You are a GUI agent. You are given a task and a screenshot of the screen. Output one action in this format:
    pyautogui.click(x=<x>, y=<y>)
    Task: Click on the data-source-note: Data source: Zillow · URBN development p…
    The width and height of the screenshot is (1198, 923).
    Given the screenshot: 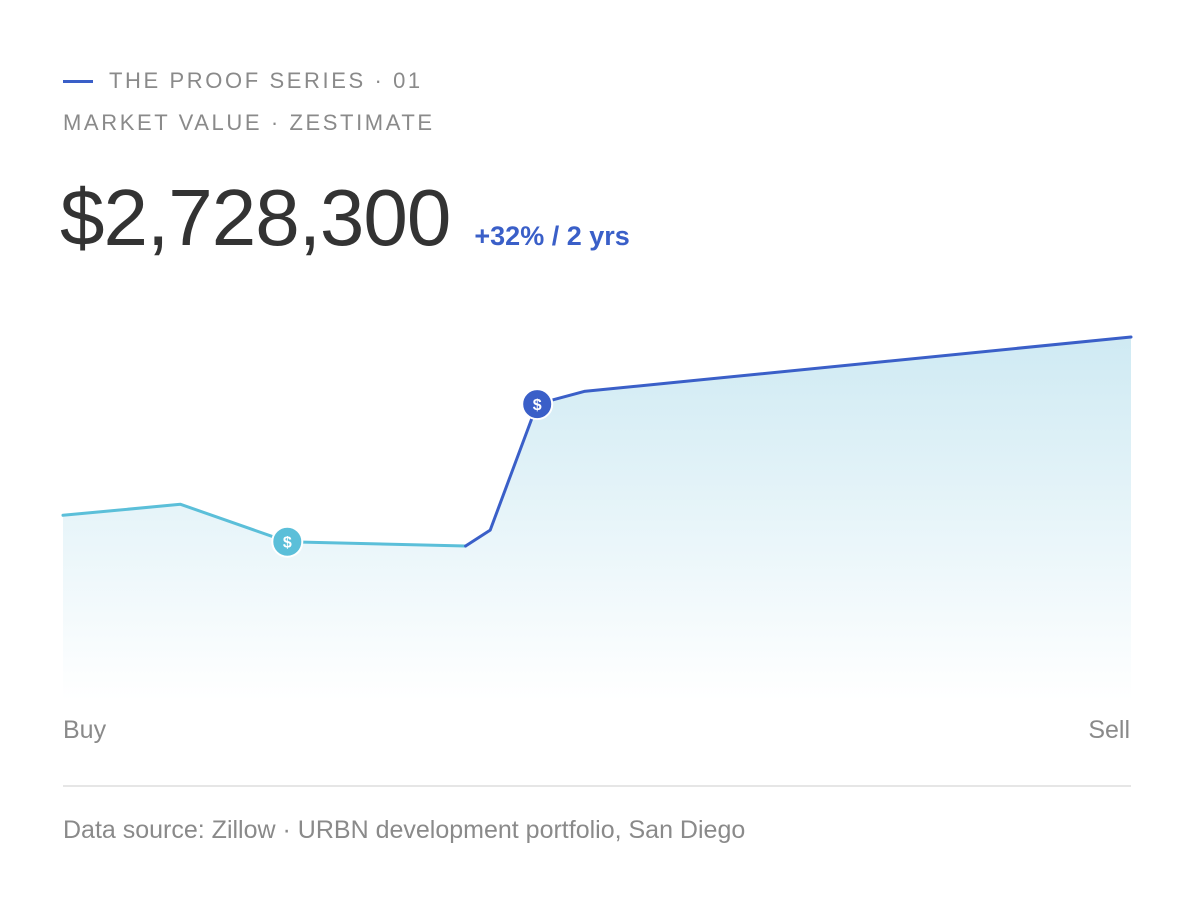 What is the action you would take?
    pyautogui.click(x=404, y=830)
    